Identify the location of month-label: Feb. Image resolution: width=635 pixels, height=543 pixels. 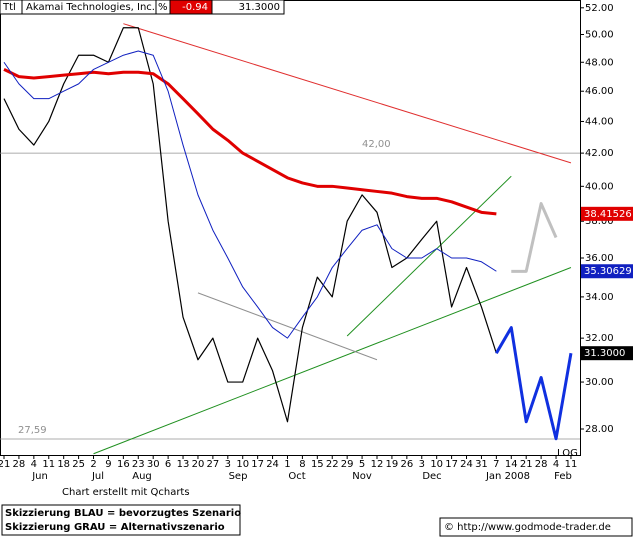
(563, 476).